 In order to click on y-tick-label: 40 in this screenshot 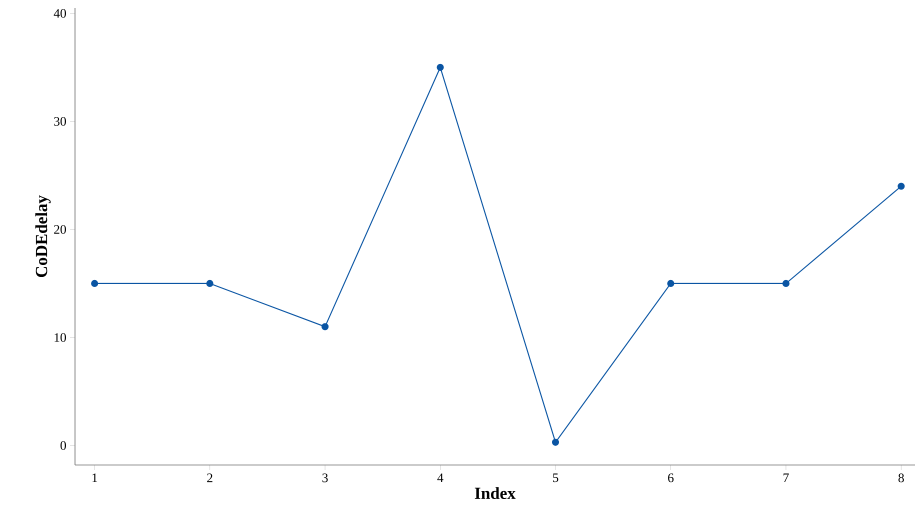, I will do `click(60, 13)`.